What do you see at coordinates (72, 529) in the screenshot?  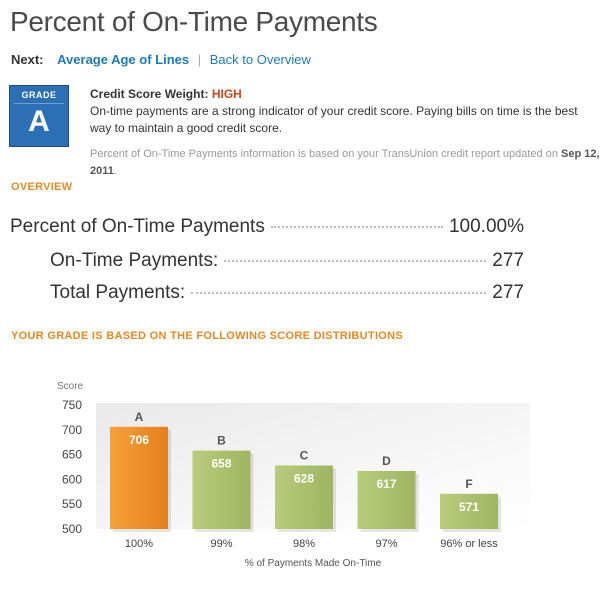 I see `y-tick-label: 500` at bounding box center [72, 529].